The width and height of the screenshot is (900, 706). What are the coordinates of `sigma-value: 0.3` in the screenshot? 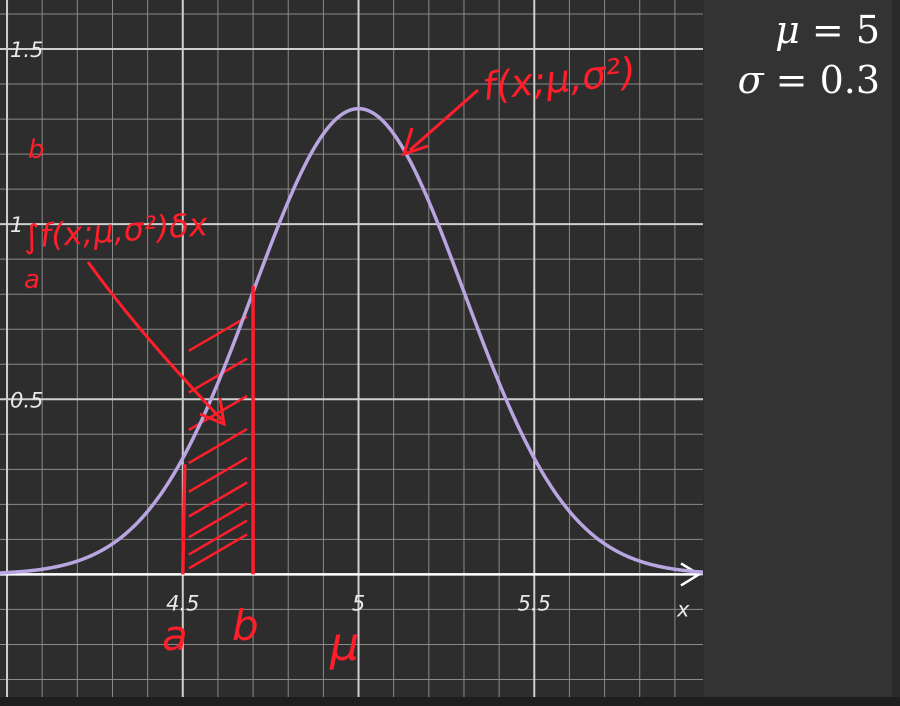 It's located at (849, 80).